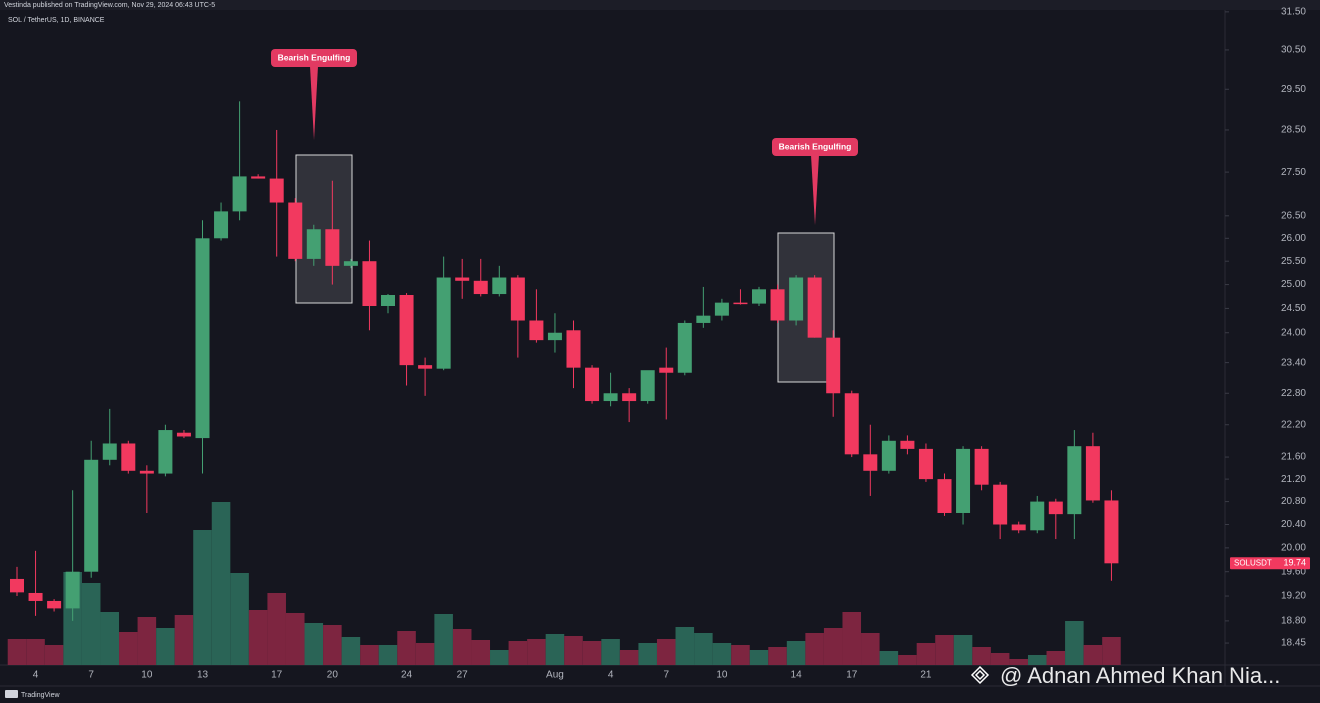 Image resolution: width=1320 pixels, height=703 pixels. What do you see at coordinates (1293, 524) in the screenshot?
I see `y-tick-label: 20.40` at bounding box center [1293, 524].